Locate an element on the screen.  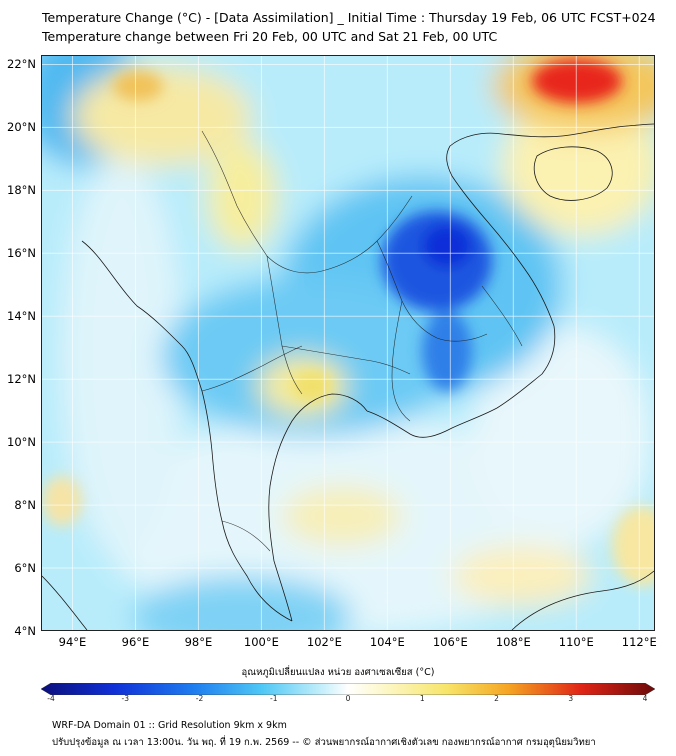
lon-label: 98°E is located at coordinates (198, 642).